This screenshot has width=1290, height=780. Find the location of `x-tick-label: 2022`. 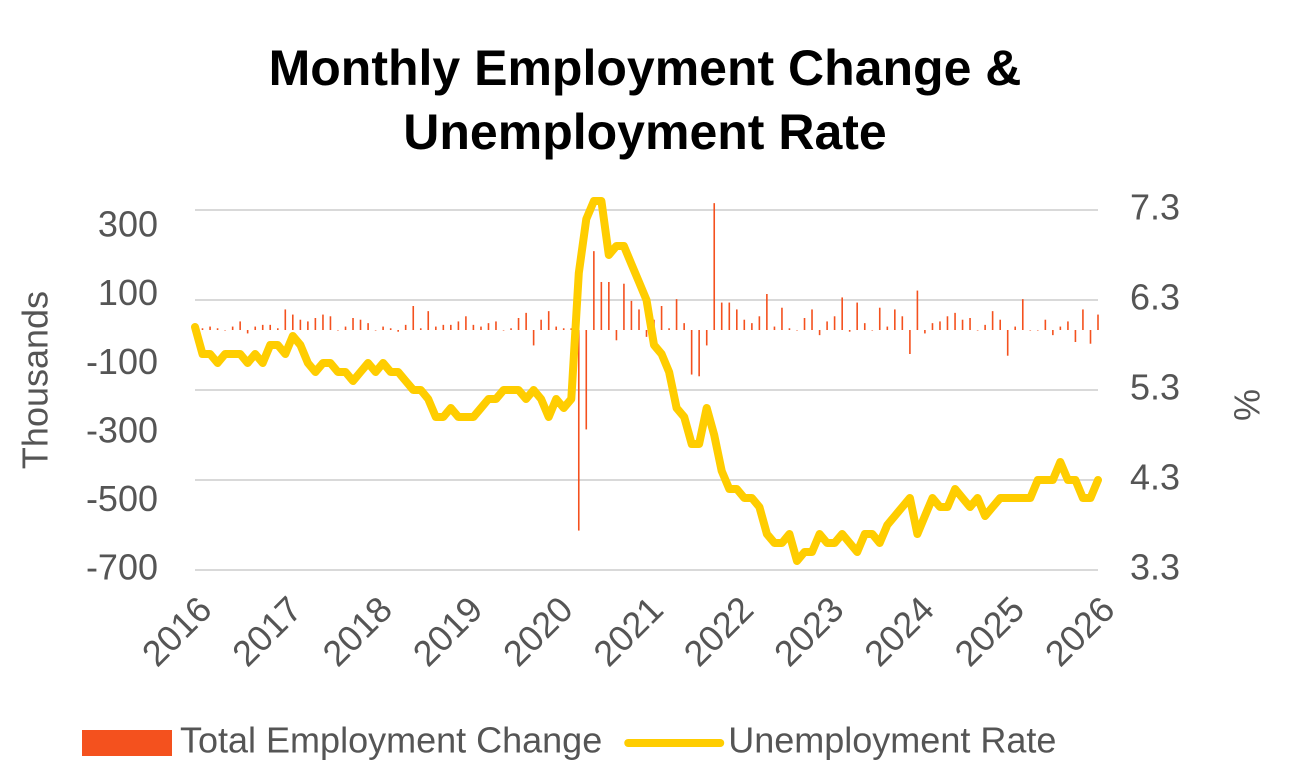

x-tick-label: 2022 is located at coordinates (719, 631).